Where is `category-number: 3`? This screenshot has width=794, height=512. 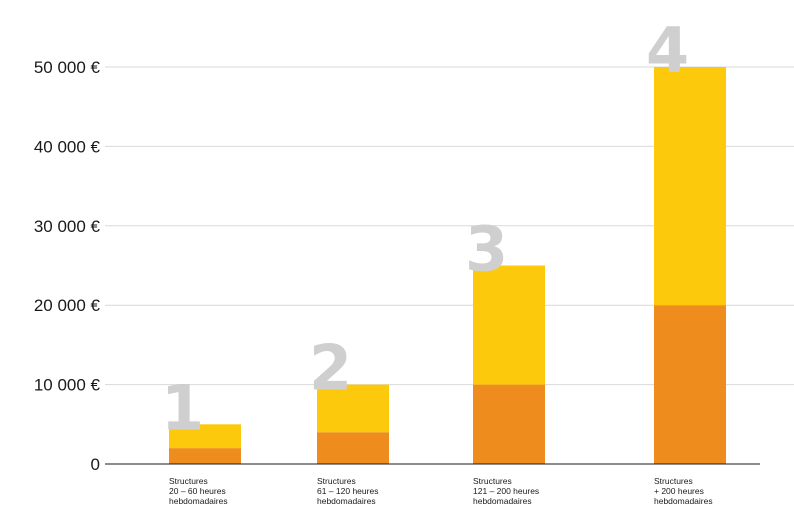
category-number: 3 is located at coordinates (486, 249).